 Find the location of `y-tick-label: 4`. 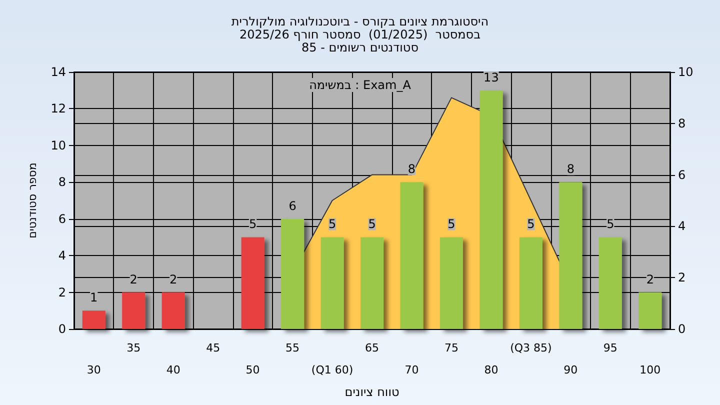

y-tick-label: 4 is located at coordinates (62, 255).